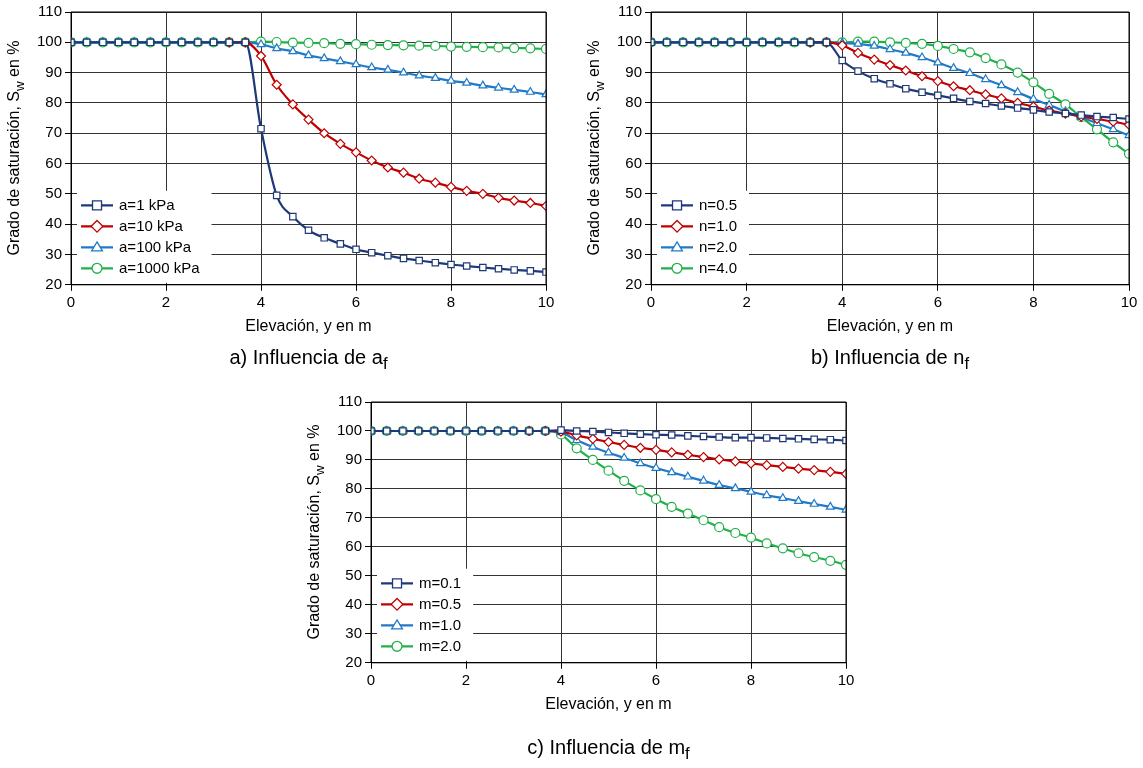 This screenshot has width=1143, height=768. I want to click on legend-label: n=4.0, so click(718, 268).